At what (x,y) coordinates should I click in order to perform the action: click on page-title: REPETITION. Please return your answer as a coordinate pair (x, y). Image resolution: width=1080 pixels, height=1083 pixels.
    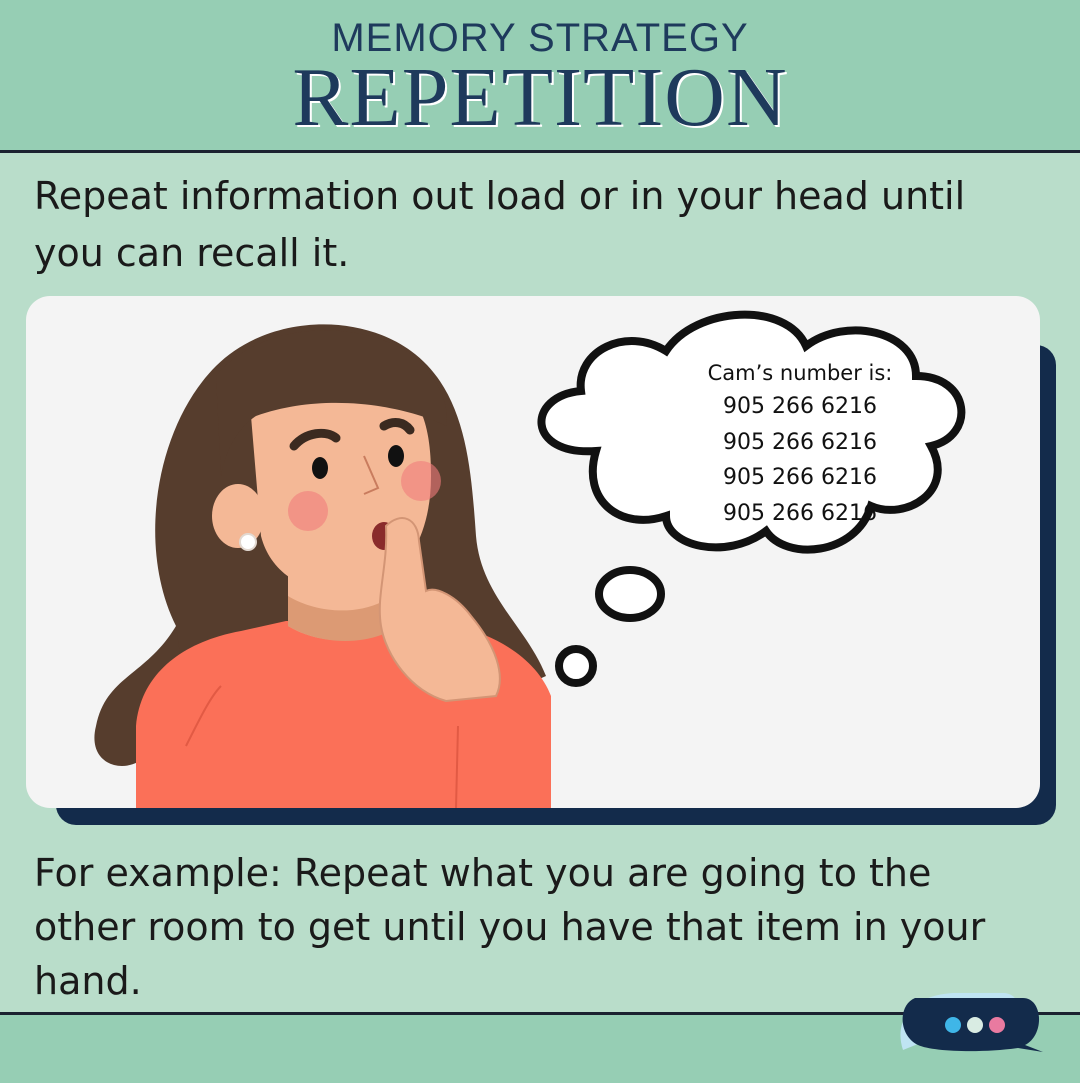
    Looking at the image, I should click on (540, 97).